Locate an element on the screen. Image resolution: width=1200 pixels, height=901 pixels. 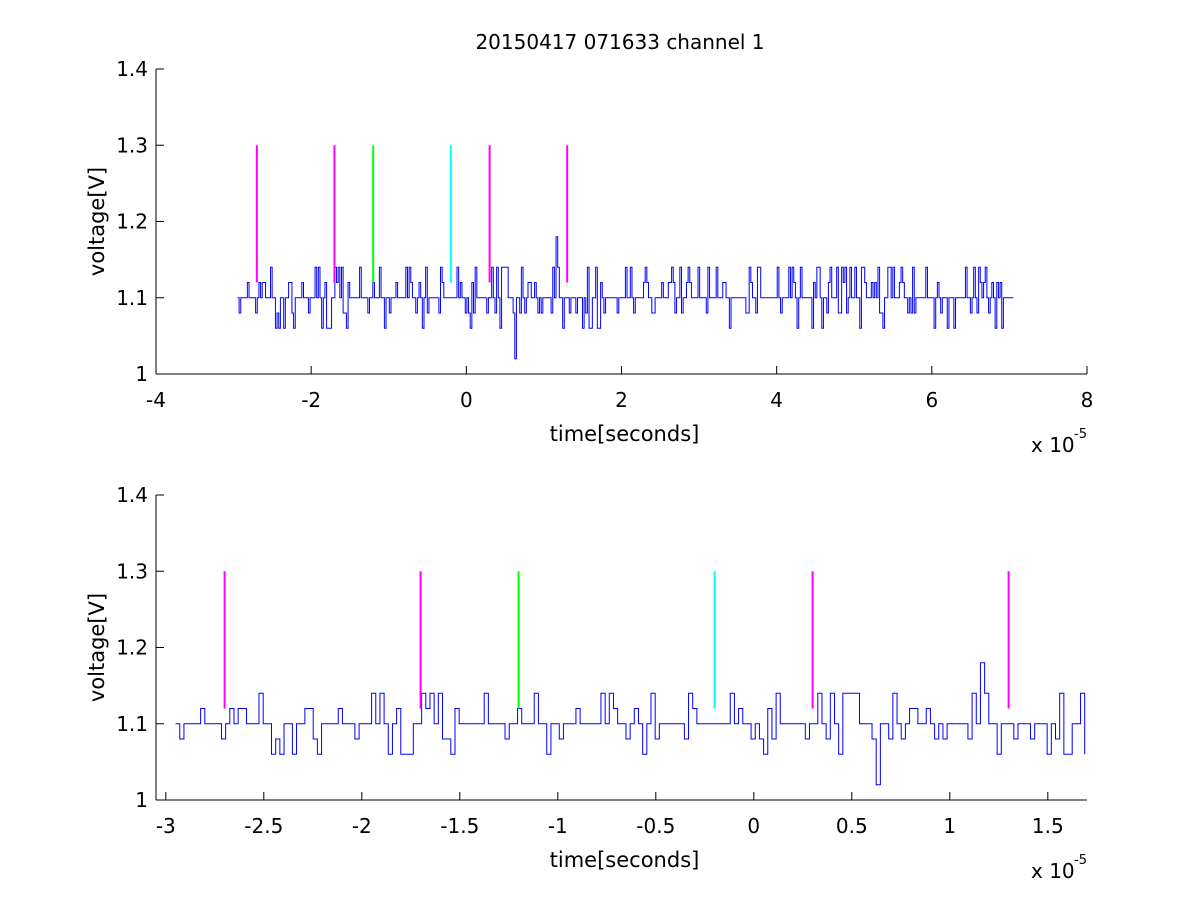
bottom-y-tick-label: 1 is located at coordinates (141, 800).